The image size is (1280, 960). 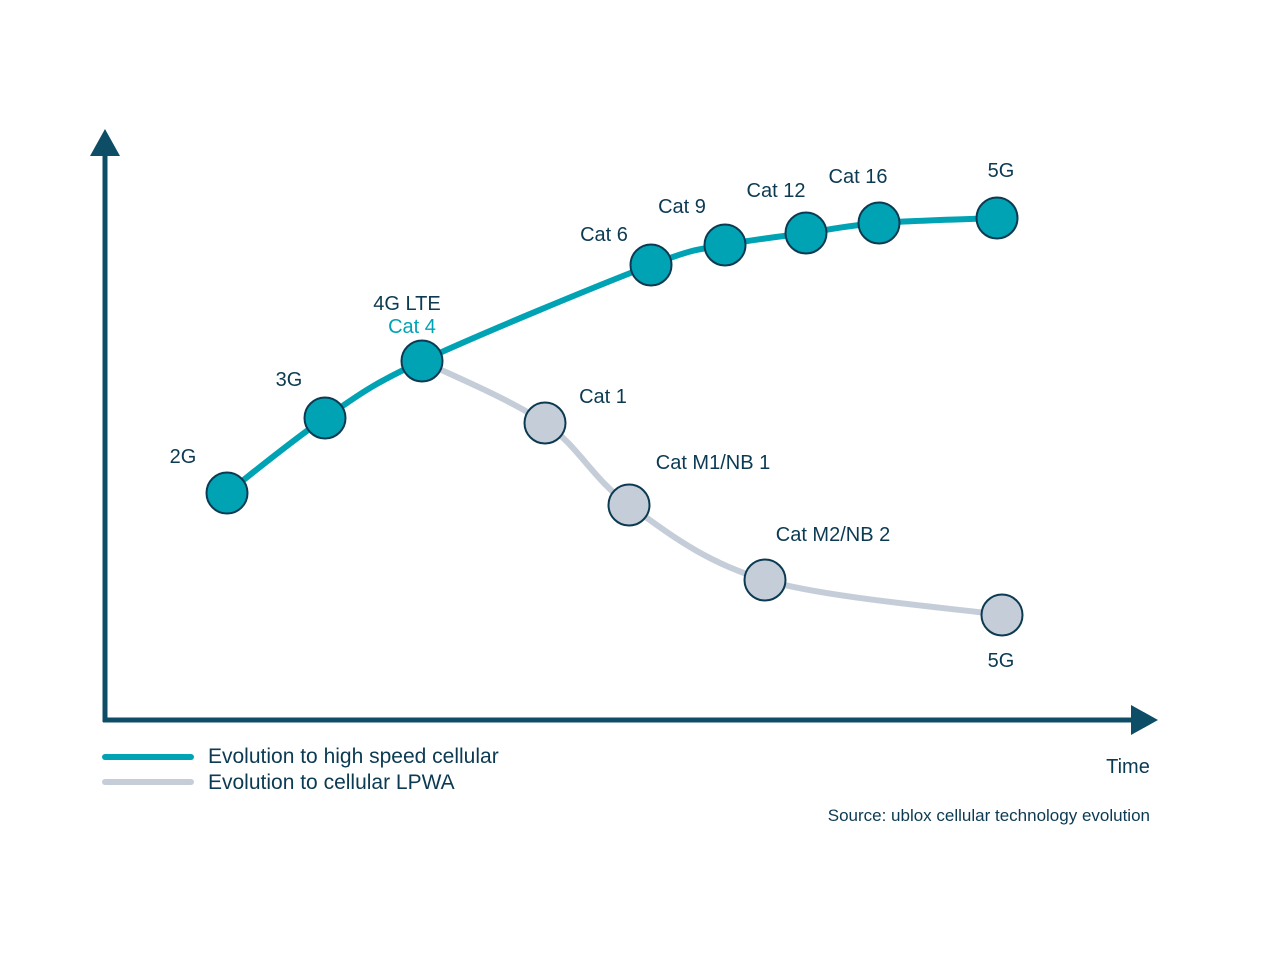 I want to click on label-5g-high: 5G, so click(x=1001, y=171).